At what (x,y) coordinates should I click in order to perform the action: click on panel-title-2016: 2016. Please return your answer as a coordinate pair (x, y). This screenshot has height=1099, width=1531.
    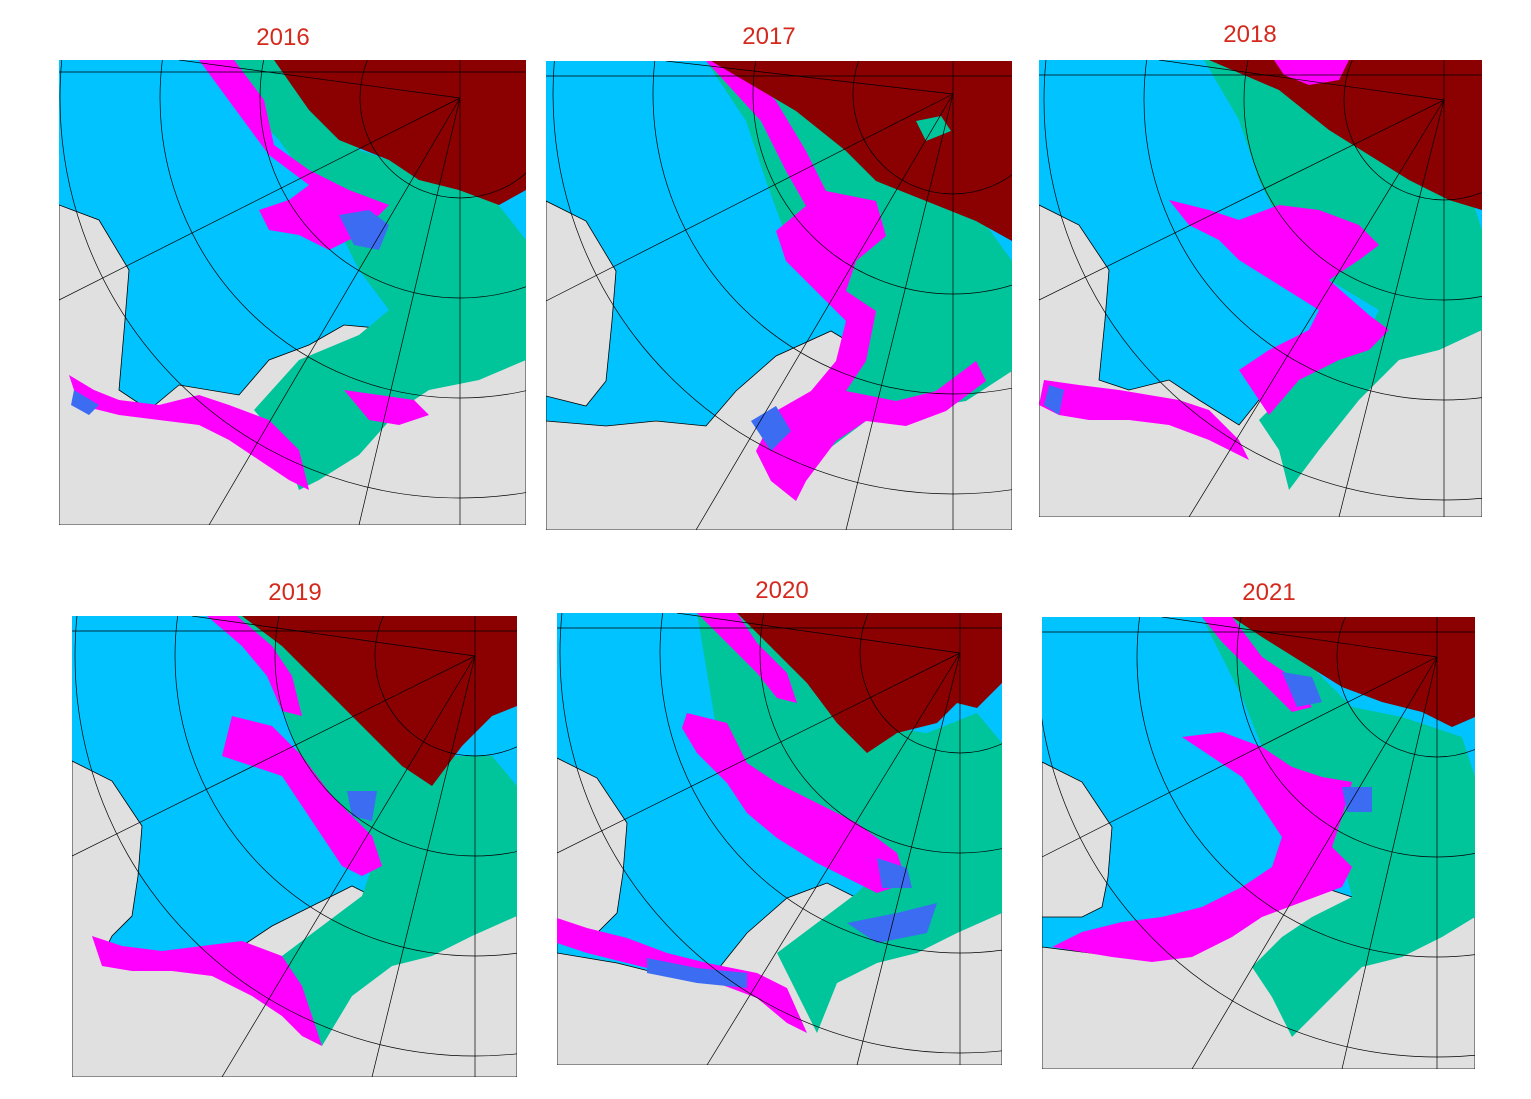
    Looking at the image, I should click on (283, 37).